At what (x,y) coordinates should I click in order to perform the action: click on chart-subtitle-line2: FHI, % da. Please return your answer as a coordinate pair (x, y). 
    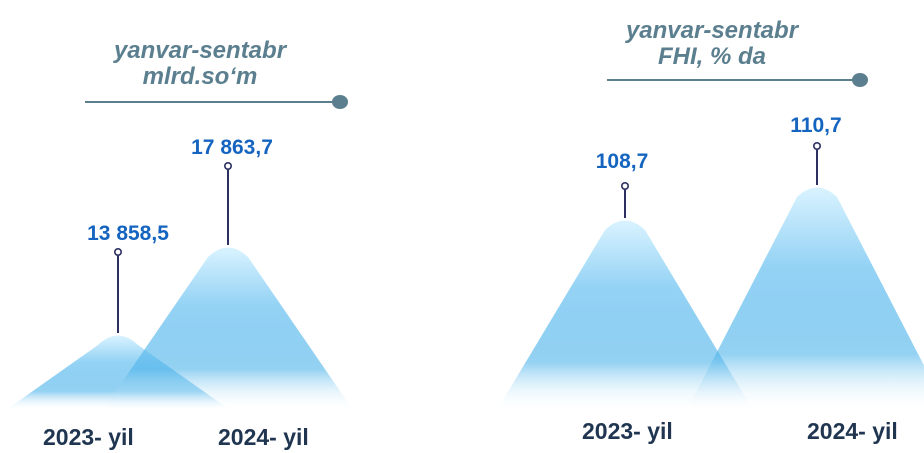
    Looking at the image, I should click on (711, 56).